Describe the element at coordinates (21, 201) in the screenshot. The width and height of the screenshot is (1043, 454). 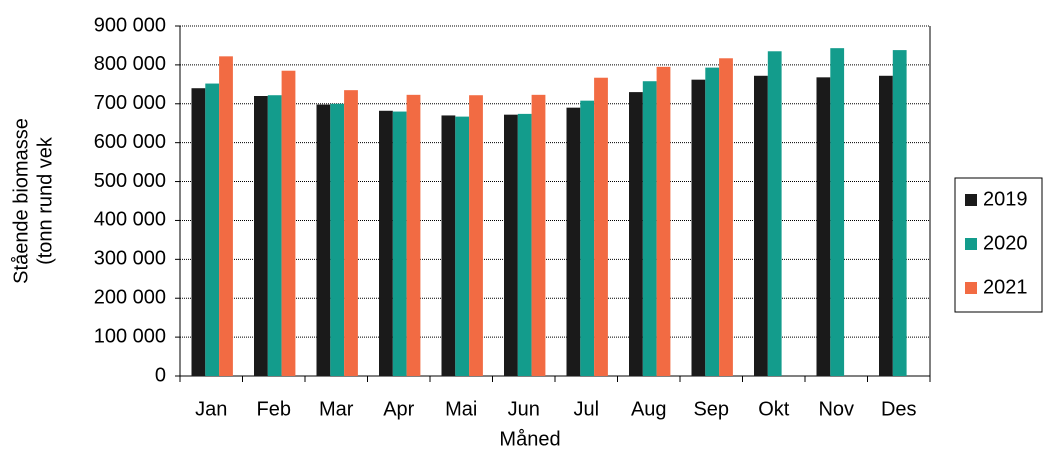
I see `y-axis-title: Stående biomasse` at that location.